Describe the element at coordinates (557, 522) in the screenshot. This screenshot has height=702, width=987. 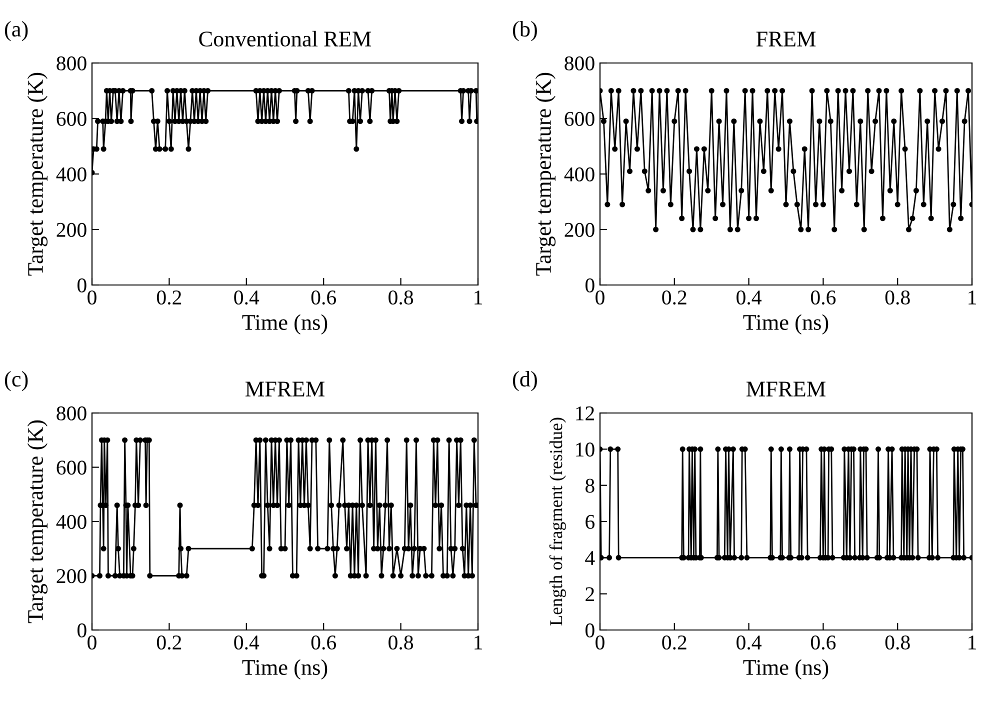
I see `y-axis-title: Length of fragment (residue)` at that location.